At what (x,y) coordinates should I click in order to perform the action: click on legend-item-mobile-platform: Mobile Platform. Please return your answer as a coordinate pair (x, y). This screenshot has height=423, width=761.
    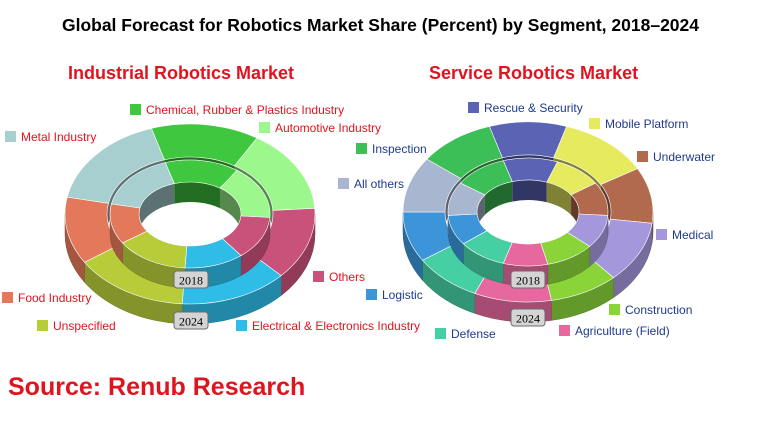
    Looking at the image, I should click on (638, 124).